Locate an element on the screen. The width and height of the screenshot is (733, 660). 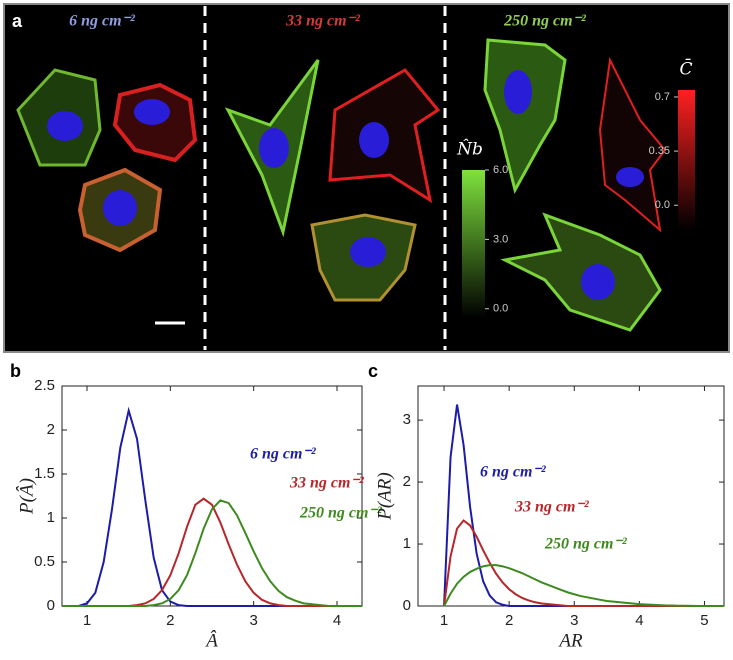
colorbar-tick-label: 6.0 is located at coordinates (500, 170).